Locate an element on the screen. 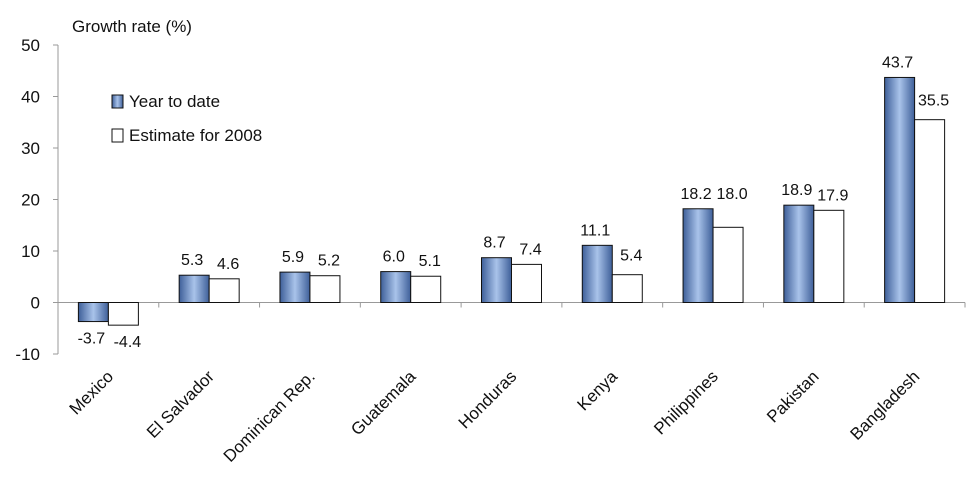  y-tick-label: 10 is located at coordinates (30, 251).